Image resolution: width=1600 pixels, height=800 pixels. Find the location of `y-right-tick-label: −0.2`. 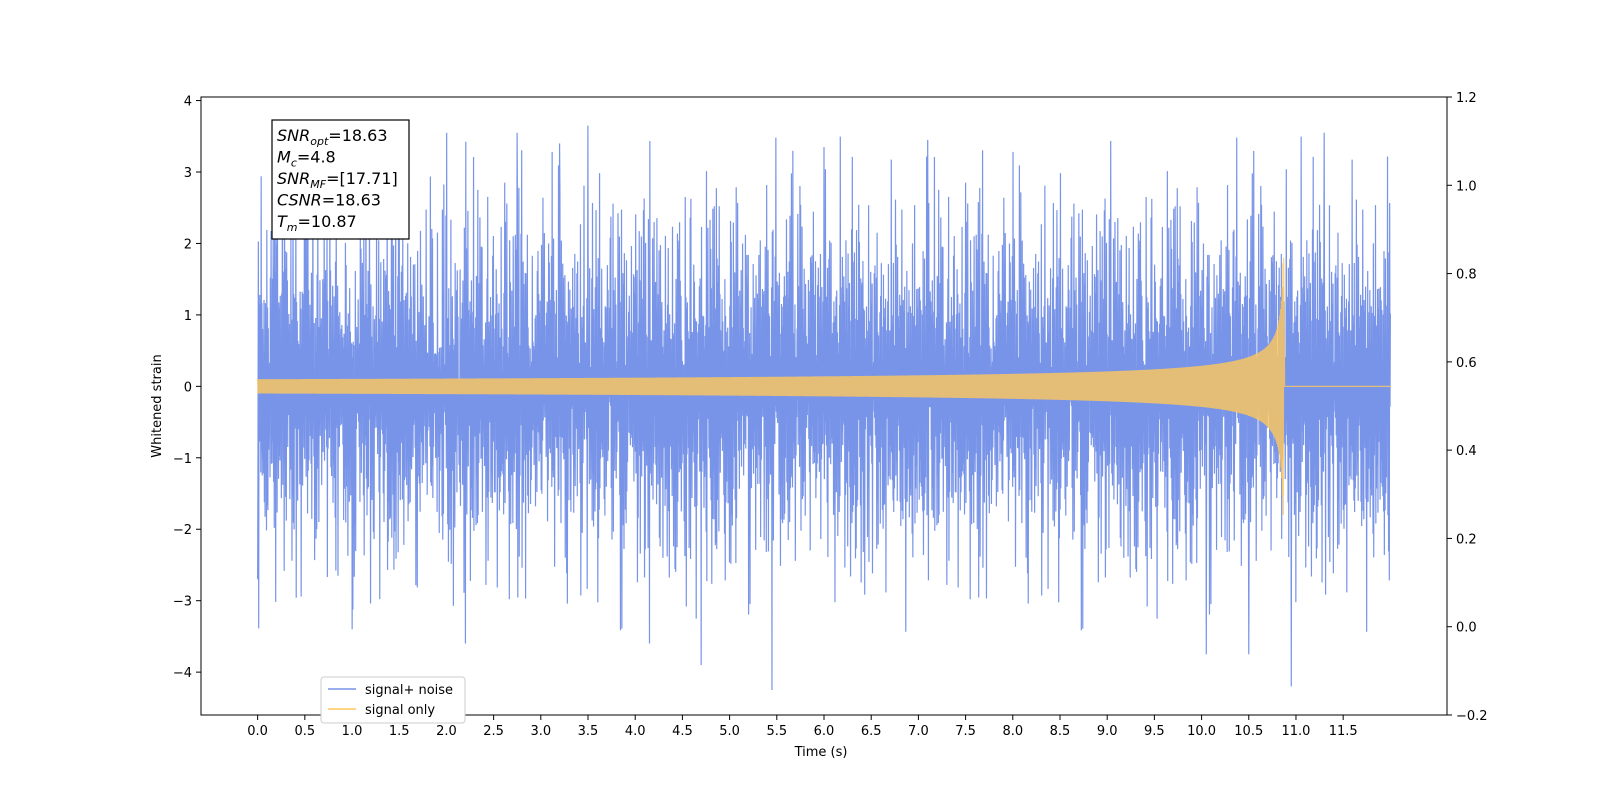

y-right-tick-label: −0.2 is located at coordinates (1472, 716).